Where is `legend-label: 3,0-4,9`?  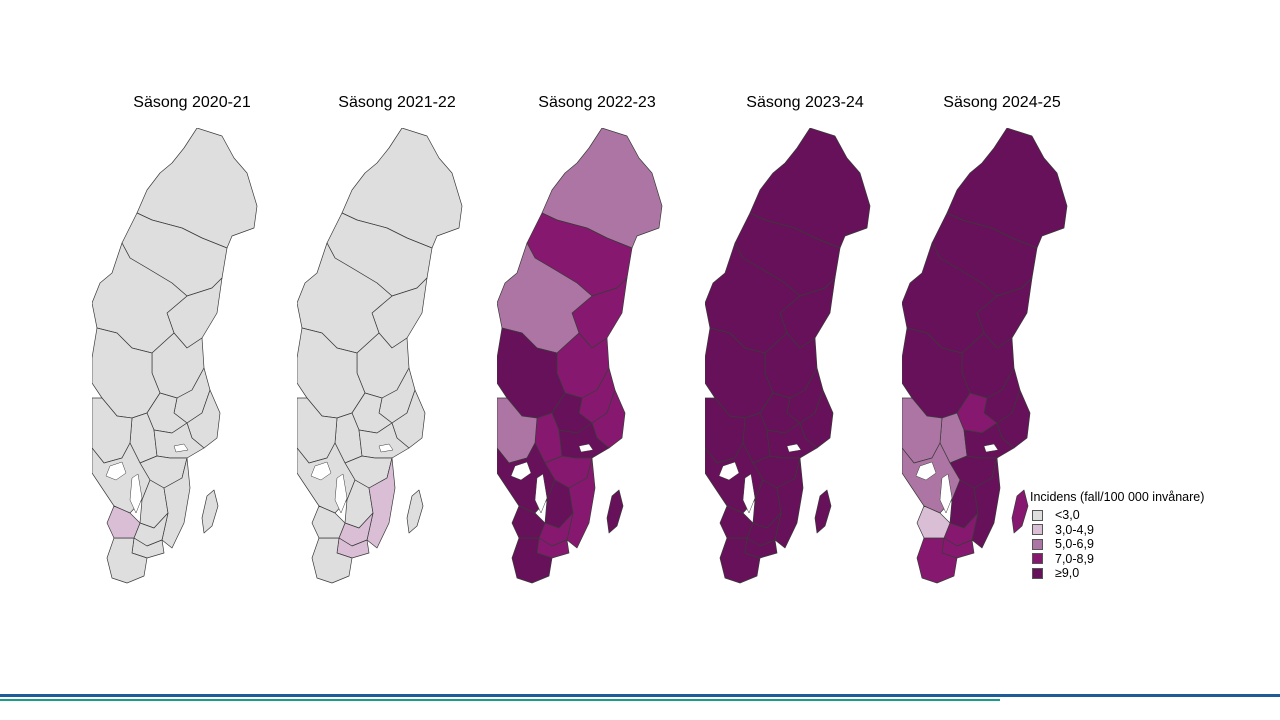 legend-label: 3,0-4,9 is located at coordinates (1074, 529).